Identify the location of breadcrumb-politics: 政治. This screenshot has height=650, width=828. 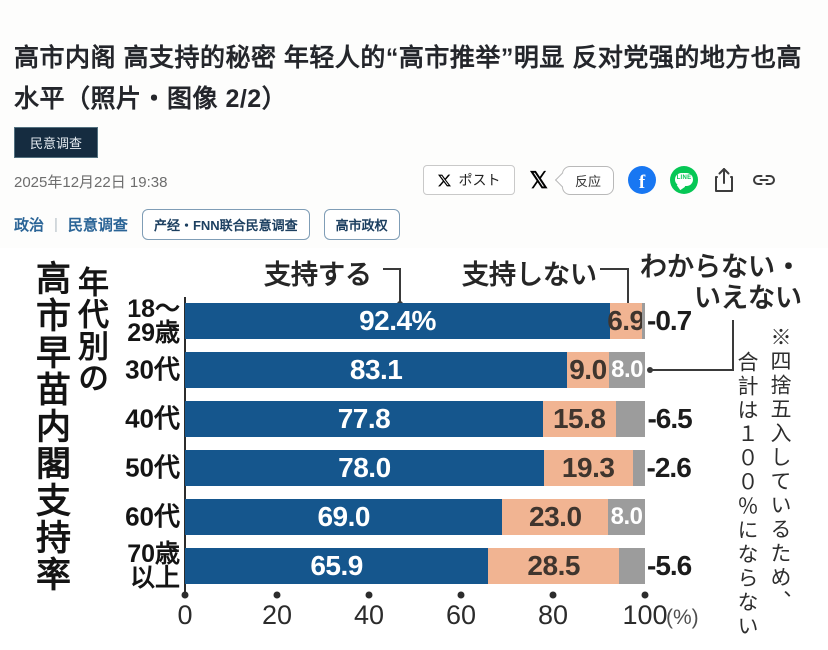
(29, 225).